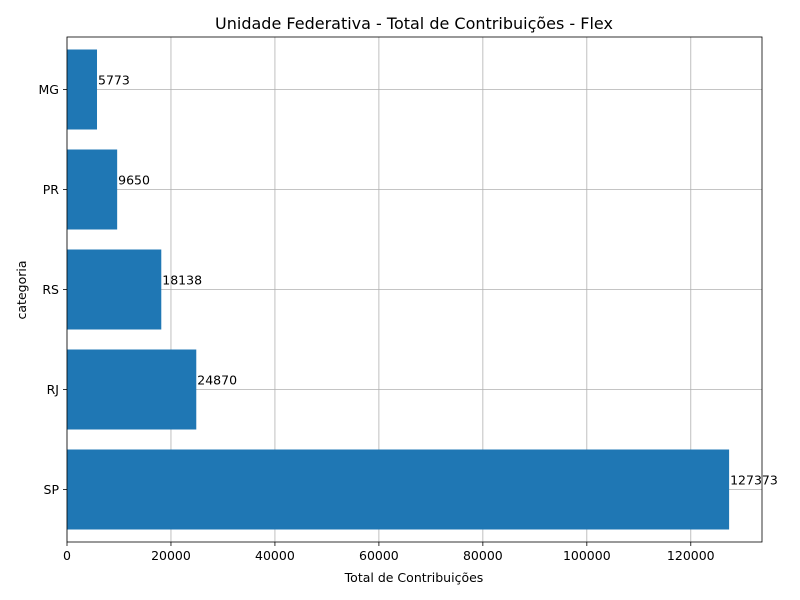 The width and height of the screenshot is (800, 600). What do you see at coordinates (379, 555) in the screenshot?
I see `x-tick-label: 60000` at bounding box center [379, 555].